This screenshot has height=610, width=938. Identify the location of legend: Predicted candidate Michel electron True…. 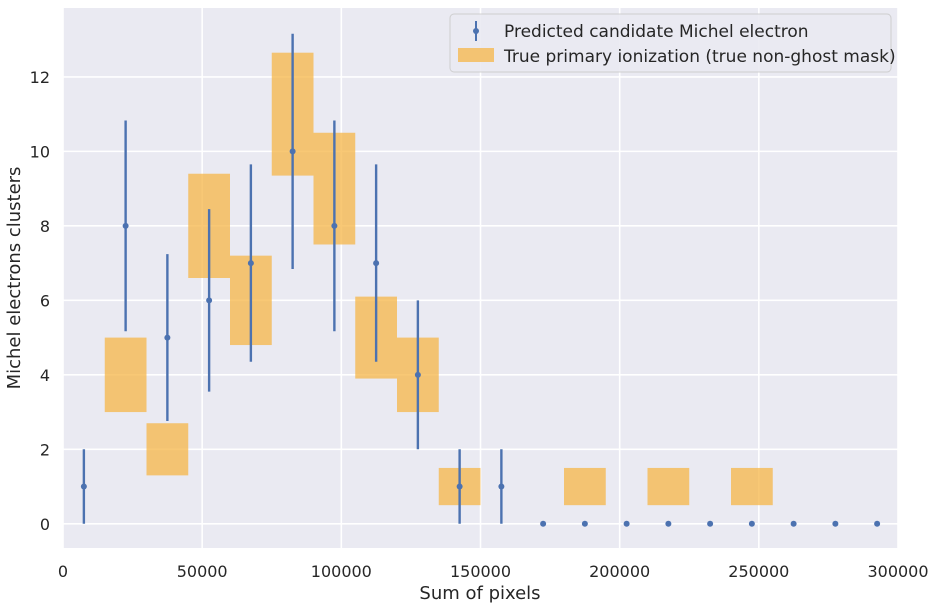
(672, 43).